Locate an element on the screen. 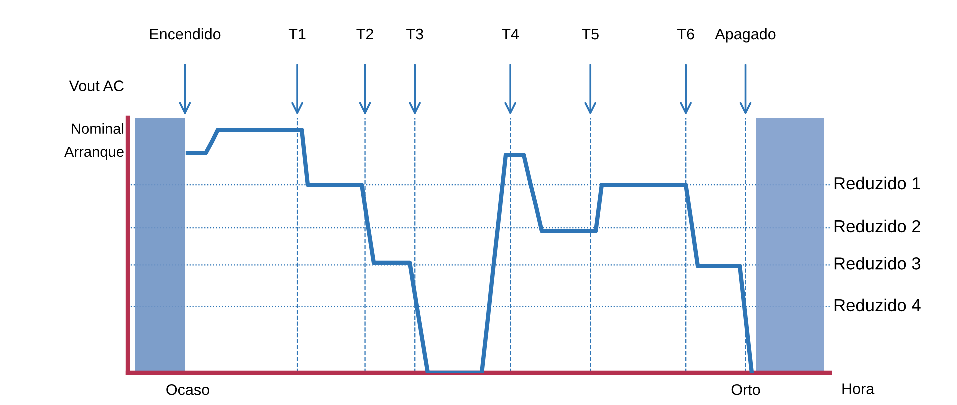 The image size is (957, 405). text: T2 is located at coordinates (365, 34).